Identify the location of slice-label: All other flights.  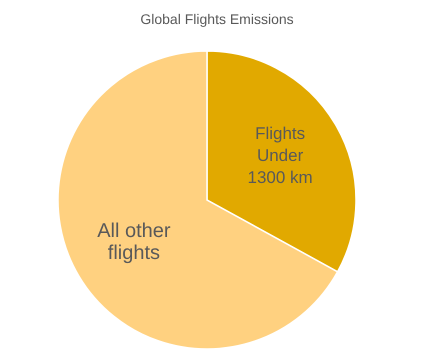
(134, 242).